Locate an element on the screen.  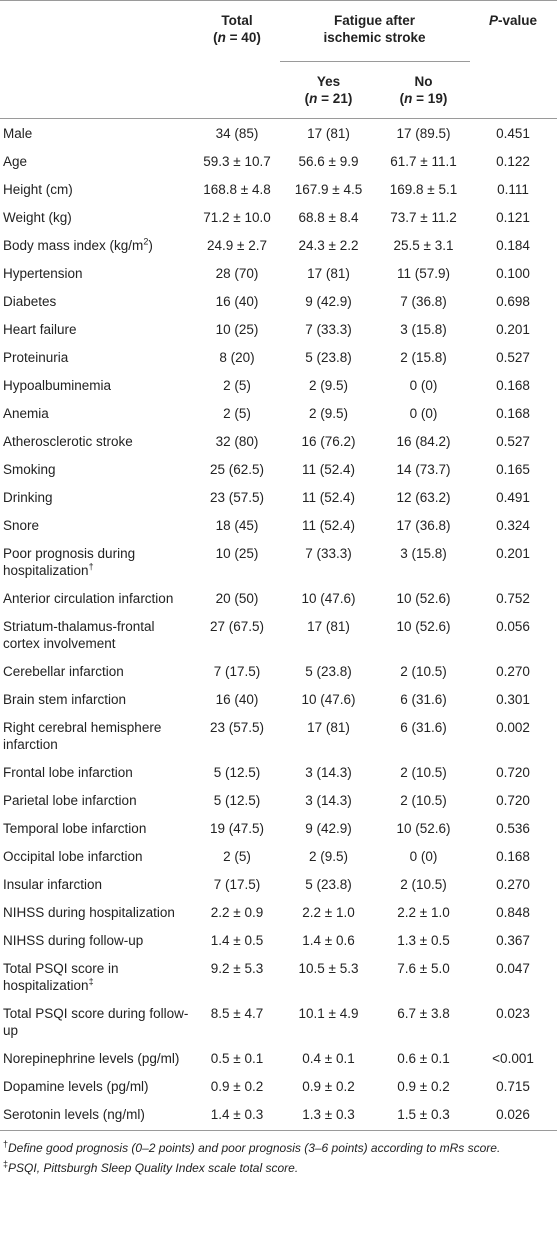
row-label: Smoking is located at coordinates (97, 469).